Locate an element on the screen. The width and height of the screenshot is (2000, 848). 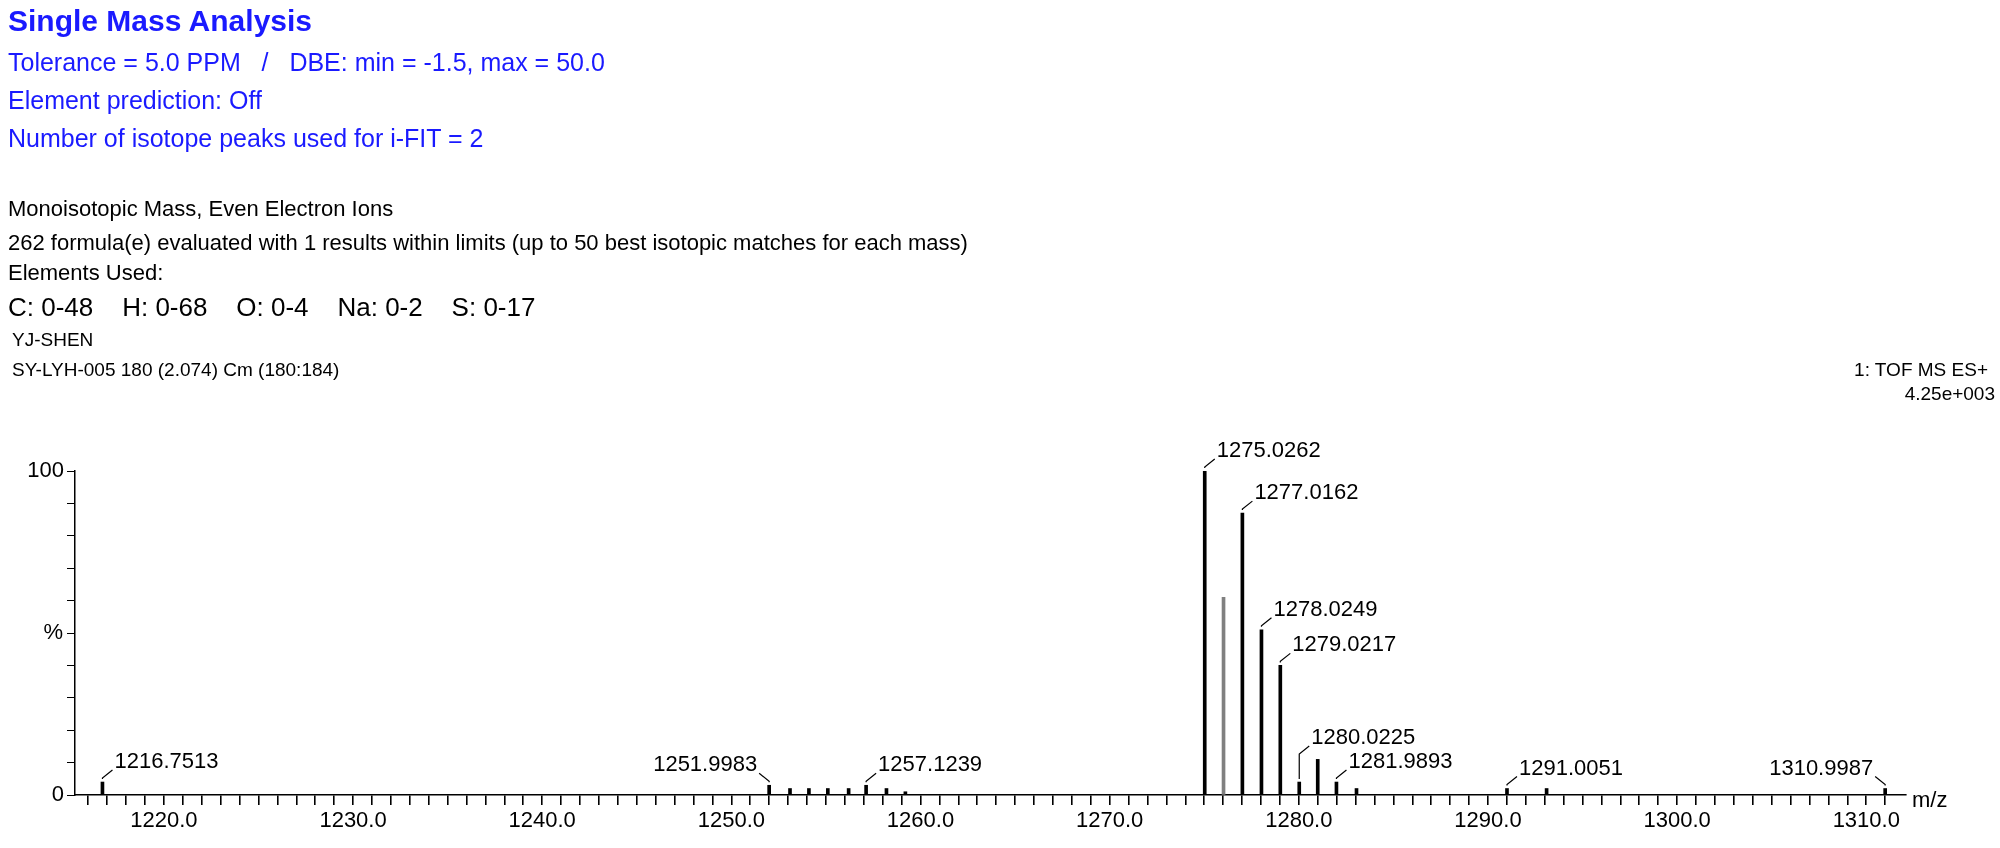
x-tick-label: 1300.0 is located at coordinates (1677, 820).